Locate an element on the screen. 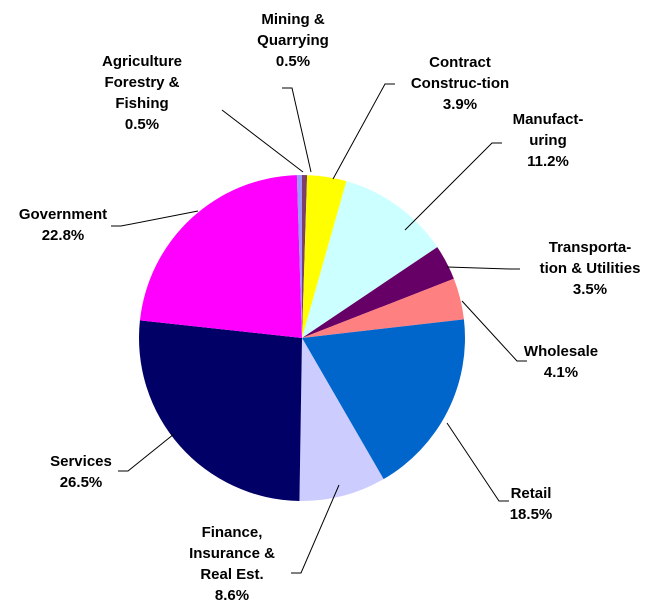  data-label-agriculture: Agriculture Forestry & Fishing 0.5% is located at coordinates (142, 93).